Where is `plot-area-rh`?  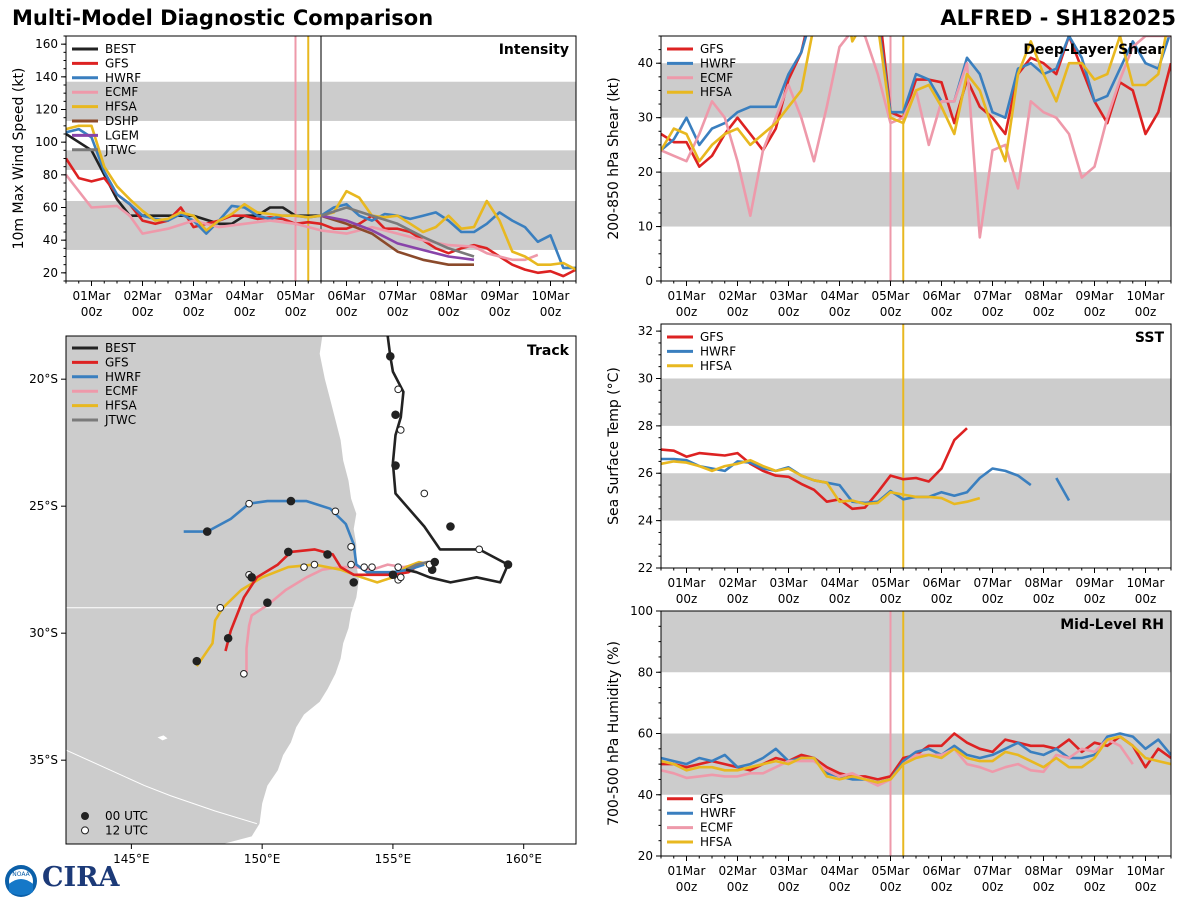
plot-area-rh is located at coordinates (916, 733).